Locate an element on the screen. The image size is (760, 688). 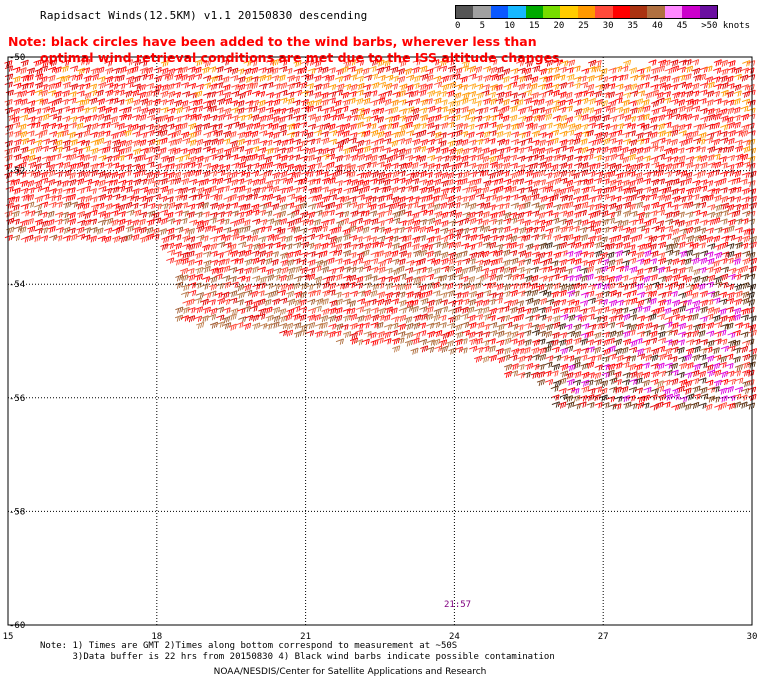
x-tick-label: 27 is located at coordinates (603, 637).